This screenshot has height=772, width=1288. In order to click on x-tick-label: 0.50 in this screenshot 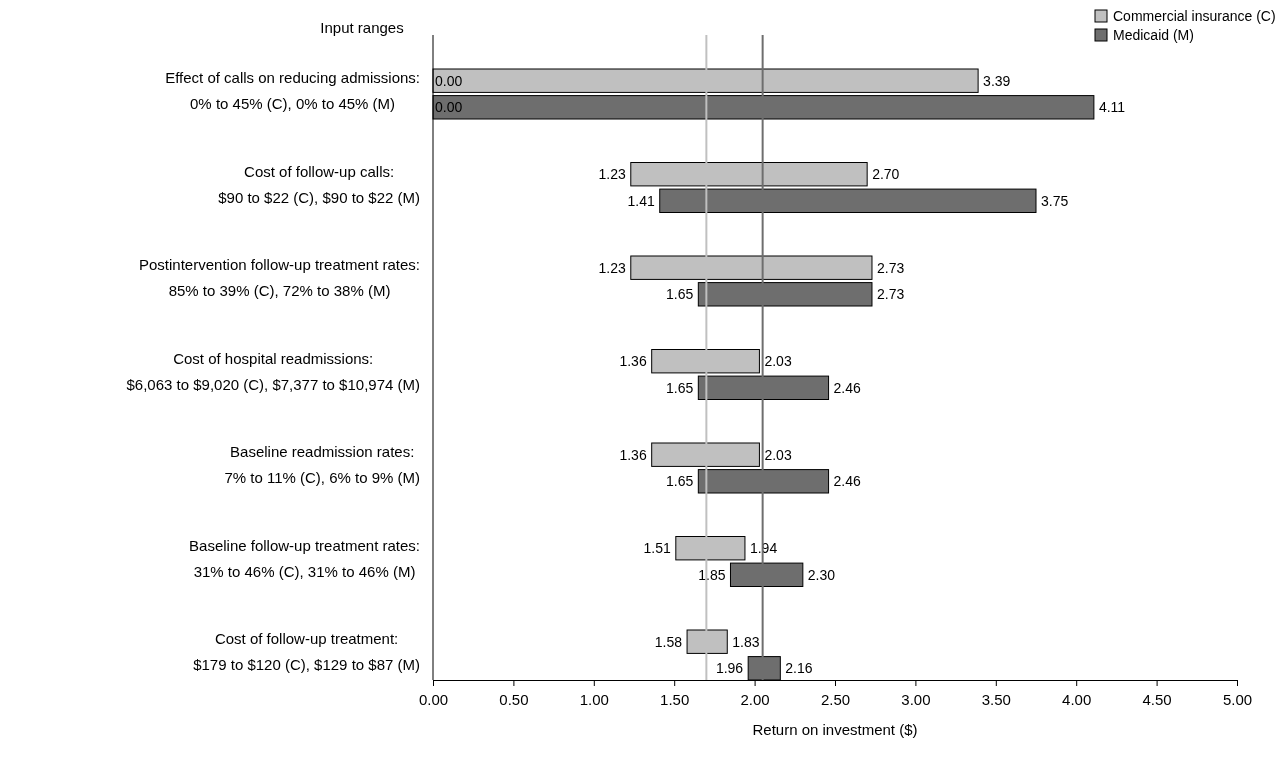, I will do `click(514, 699)`.